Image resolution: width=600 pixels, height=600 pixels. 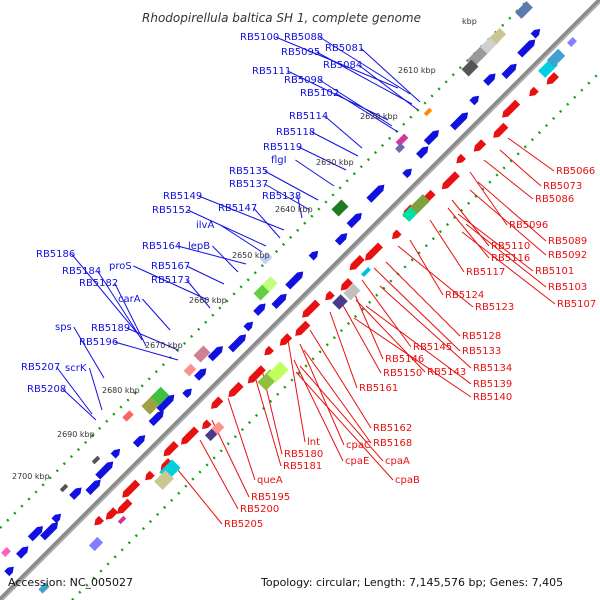 What do you see at coordinates (432, 347) in the screenshot?
I see `reverse-gene-label: RB5145` at bounding box center [432, 347].